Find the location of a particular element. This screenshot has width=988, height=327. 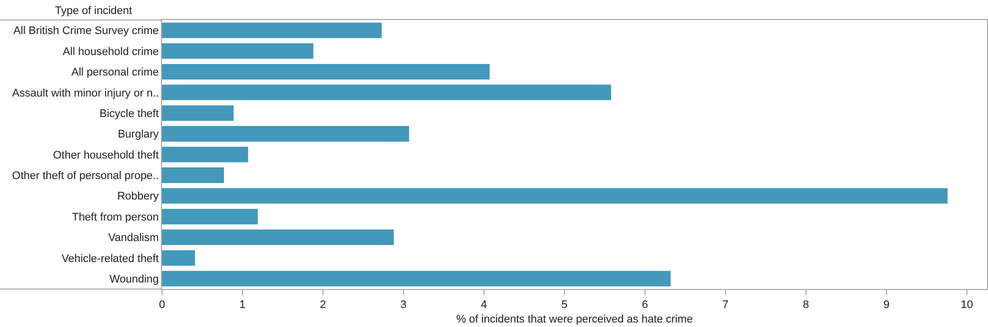

x-tick-label: 0 is located at coordinates (162, 305).